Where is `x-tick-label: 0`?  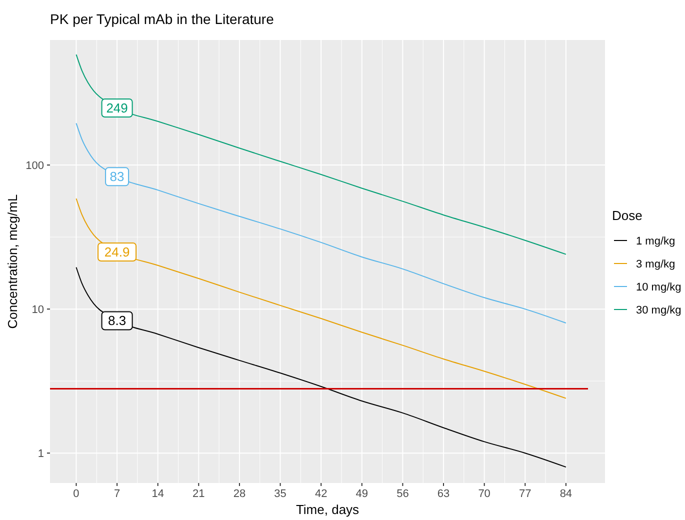 x-tick-label: 0 is located at coordinates (76, 494).